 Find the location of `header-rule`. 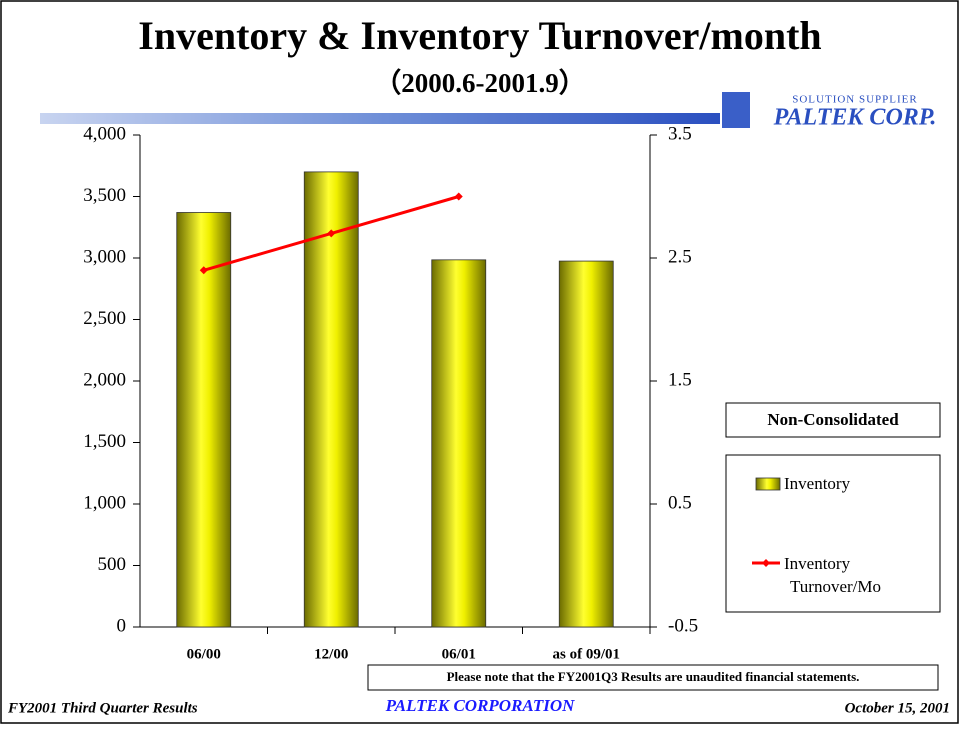

header-rule is located at coordinates (380, 118).